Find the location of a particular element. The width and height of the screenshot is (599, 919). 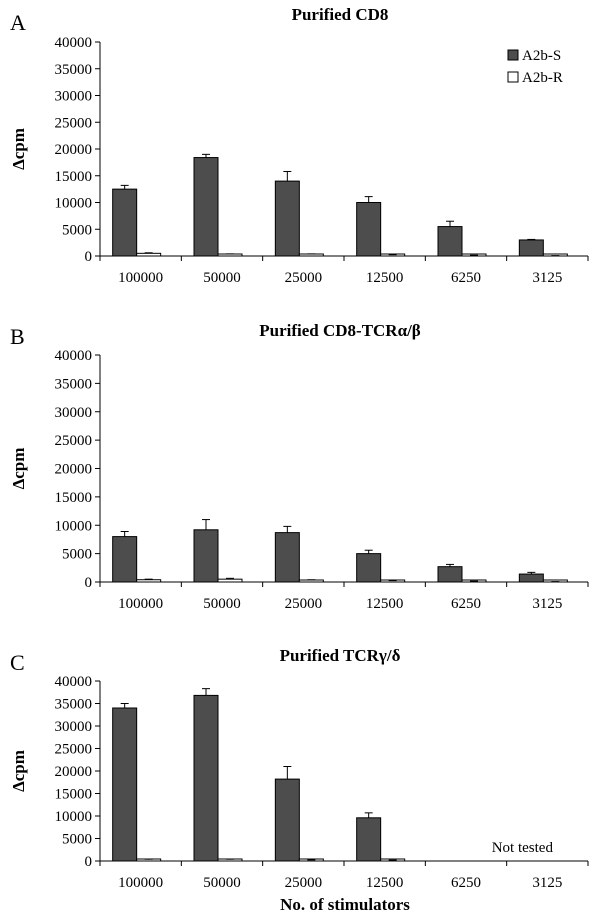

chart-title: Purified CD8 is located at coordinates (340, 14).